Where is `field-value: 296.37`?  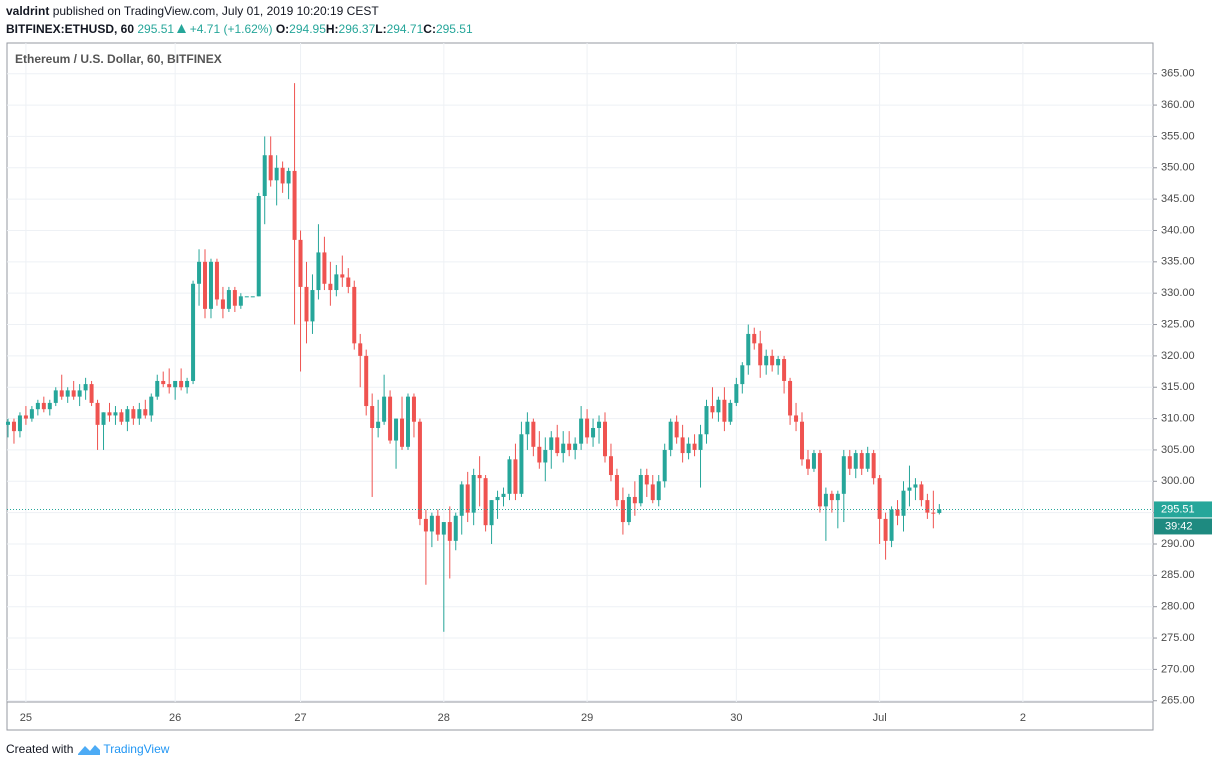 field-value: 296.37 is located at coordinates (357, 29).